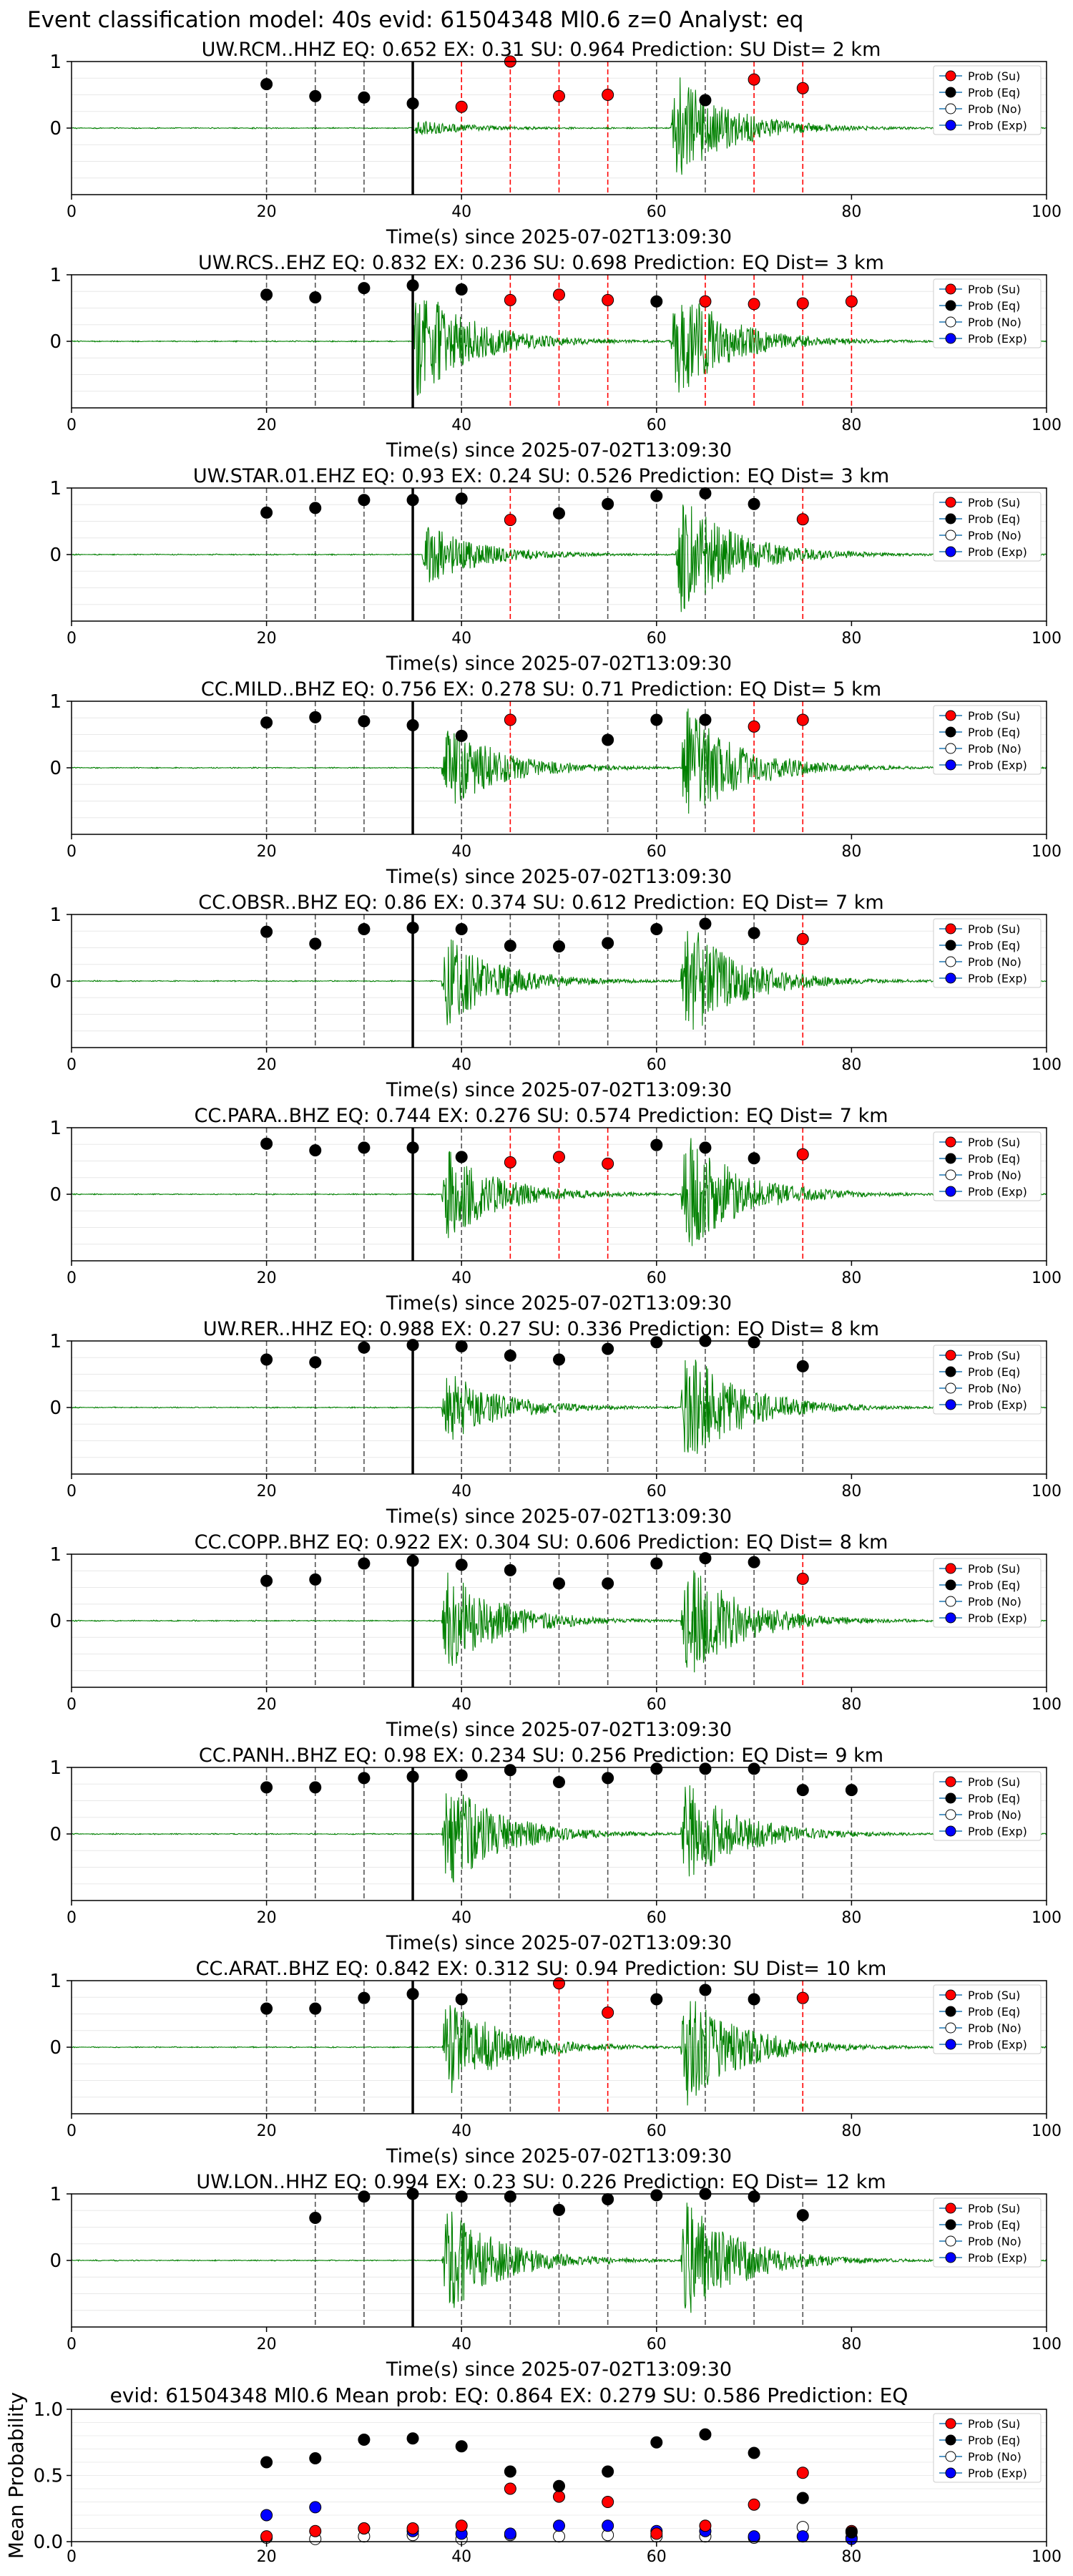 Image resolution: width=1073 pixels, height=2576 pixels. What do you see at coordinates (55, 2048) in the screenshot?
I see `y-tick-label: 0` at bounding box center [55, 2048].